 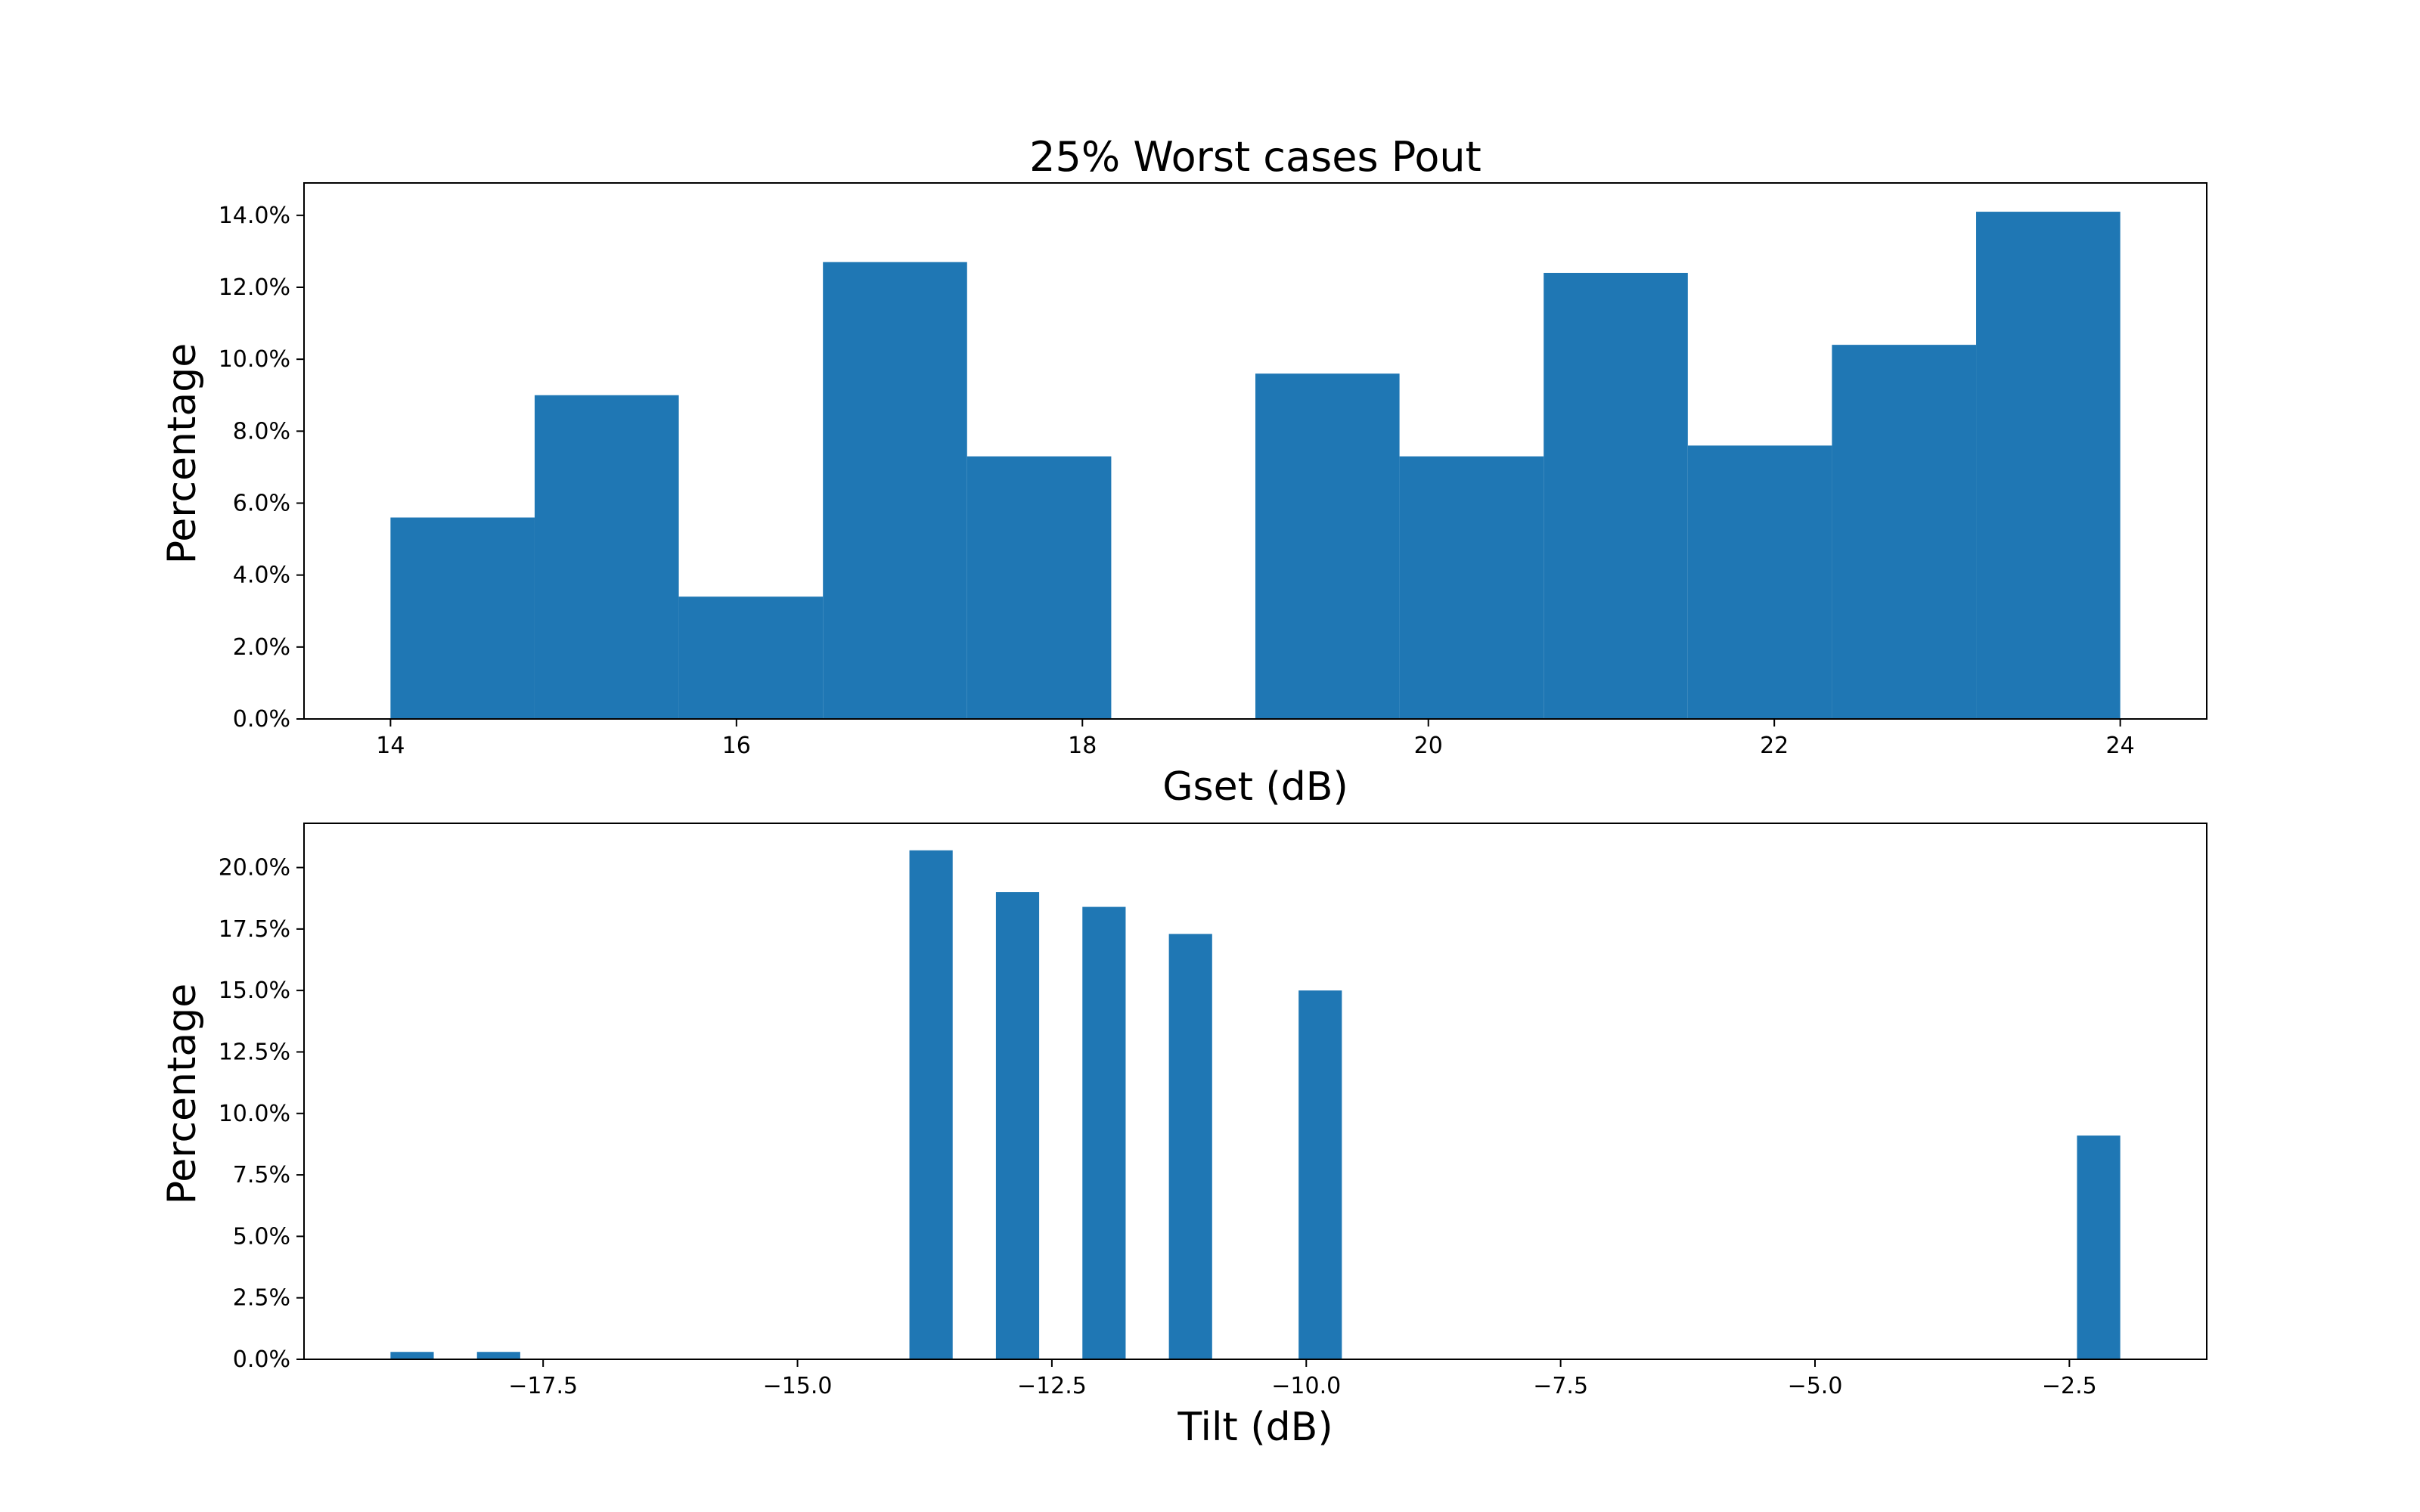 I want to click on gset-y-tick-label-3: 6.0%, so click(x=261, y=503).